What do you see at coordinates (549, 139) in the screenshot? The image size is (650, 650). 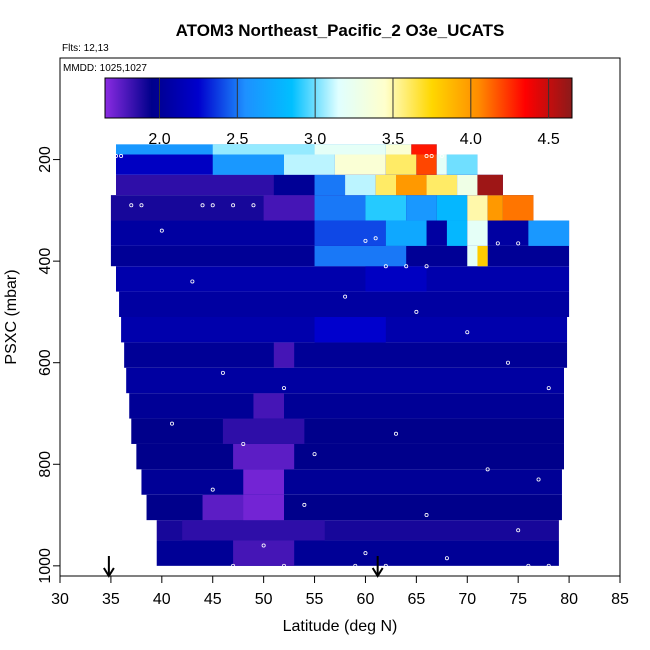 I see `colorbar-tick-label: 4.5` at bounding box center [549, 139].